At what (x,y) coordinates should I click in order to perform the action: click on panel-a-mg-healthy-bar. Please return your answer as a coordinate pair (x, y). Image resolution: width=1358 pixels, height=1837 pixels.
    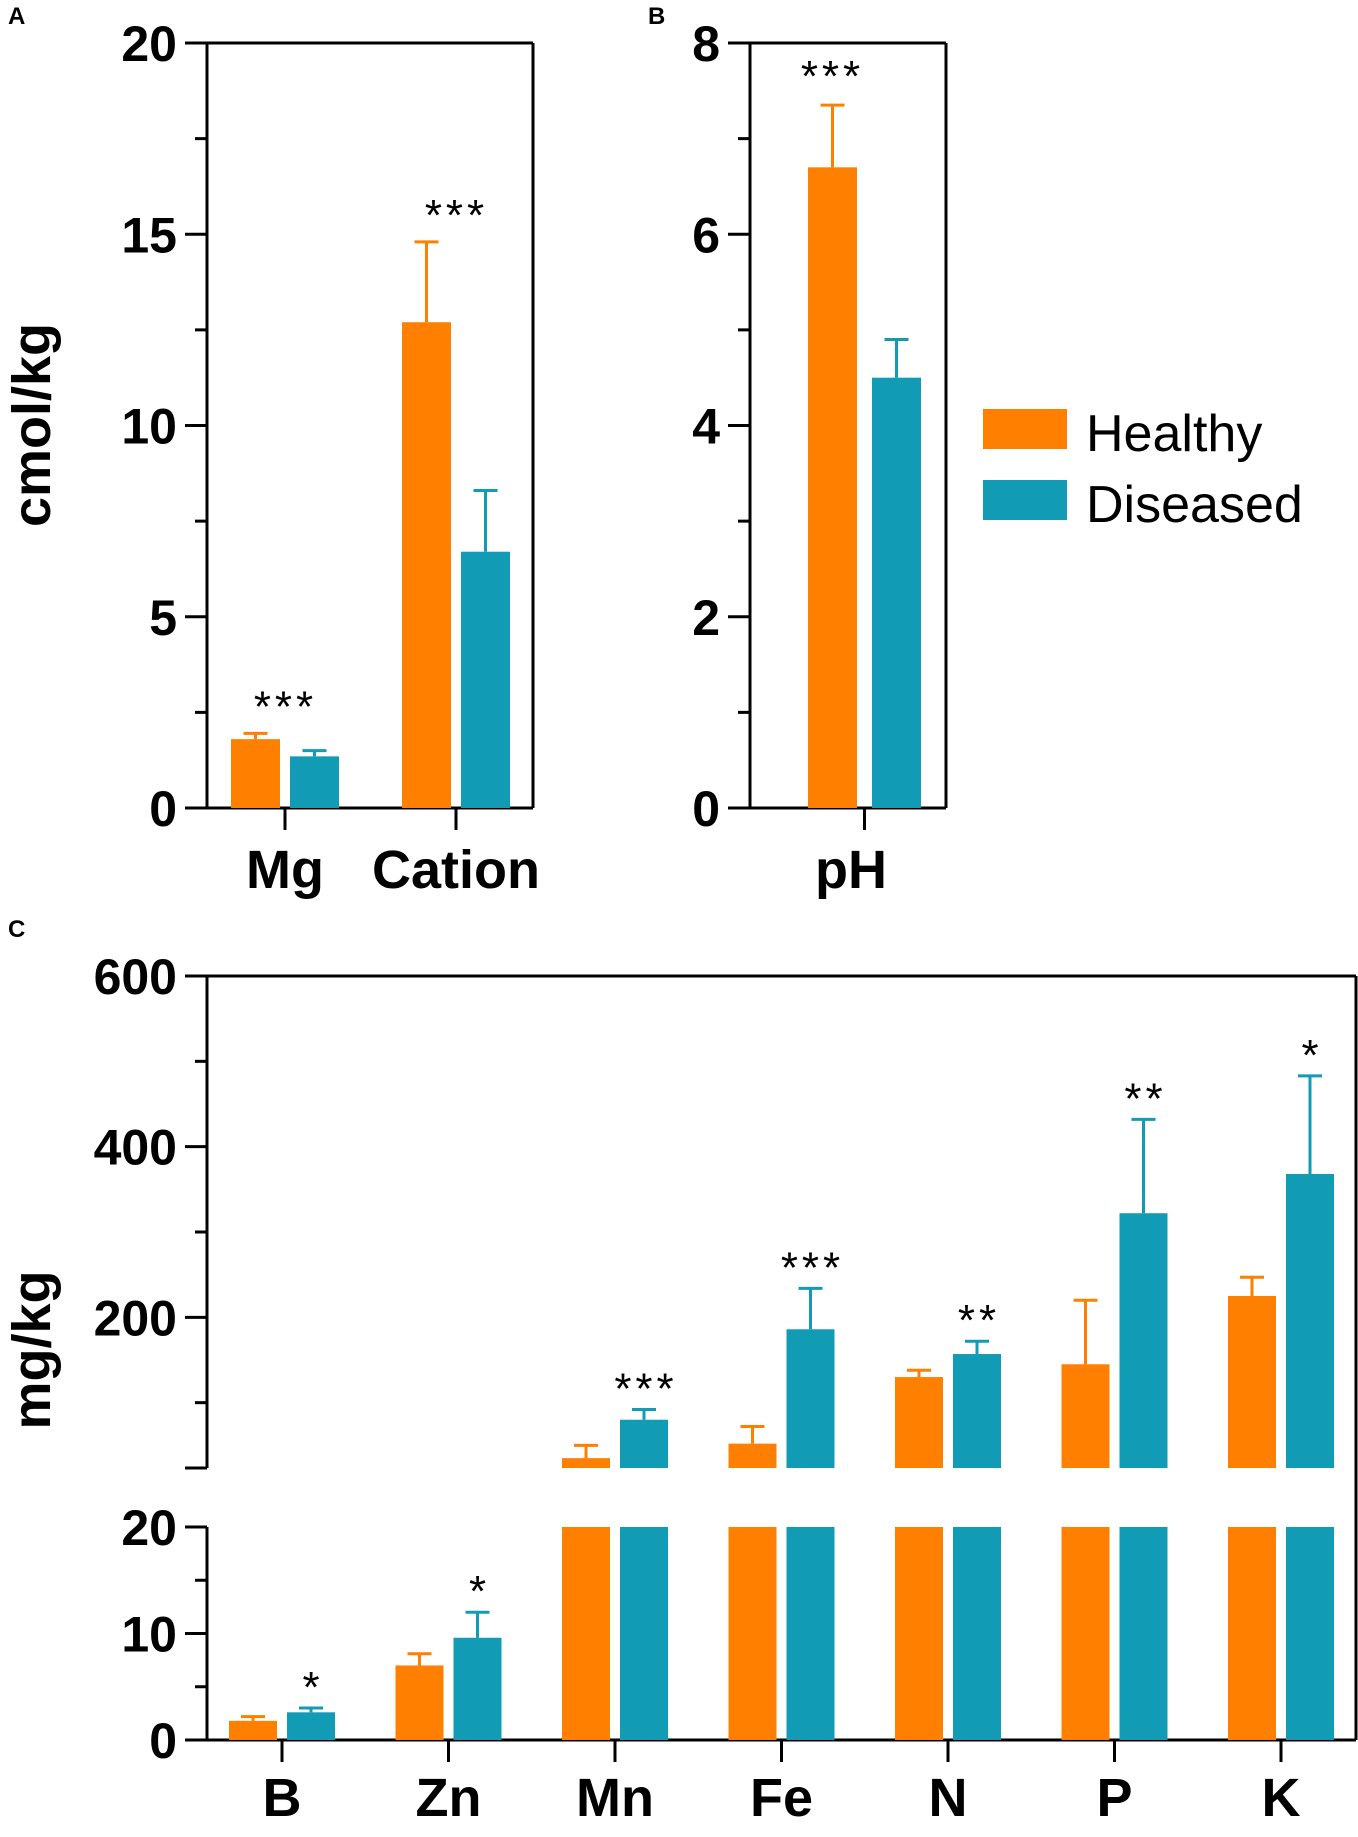
    Looking at the image, I should click on (255, 773).